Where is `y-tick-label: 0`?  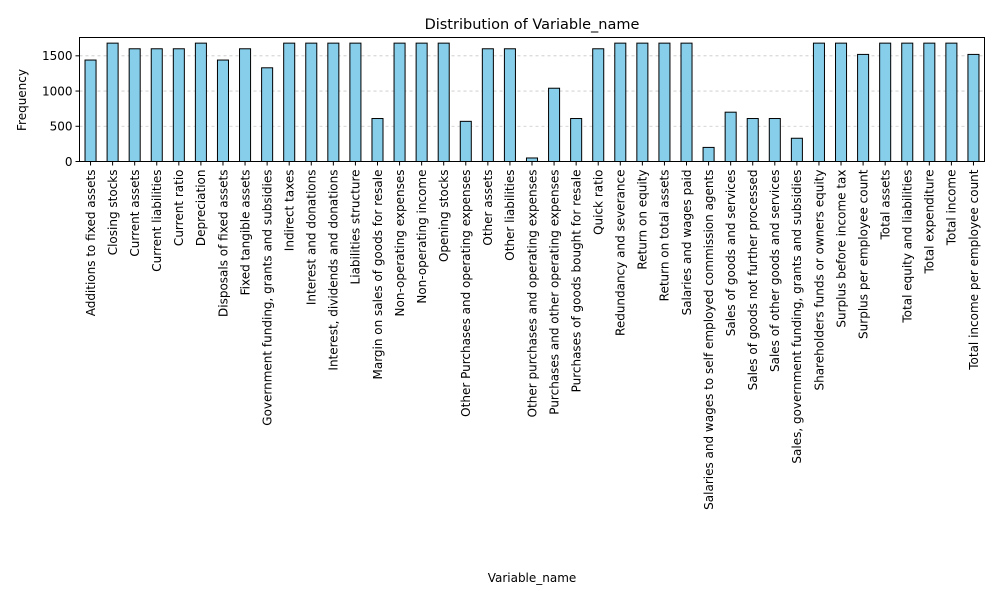
y-tick-label: 0 is located at coordinates (69, 162).